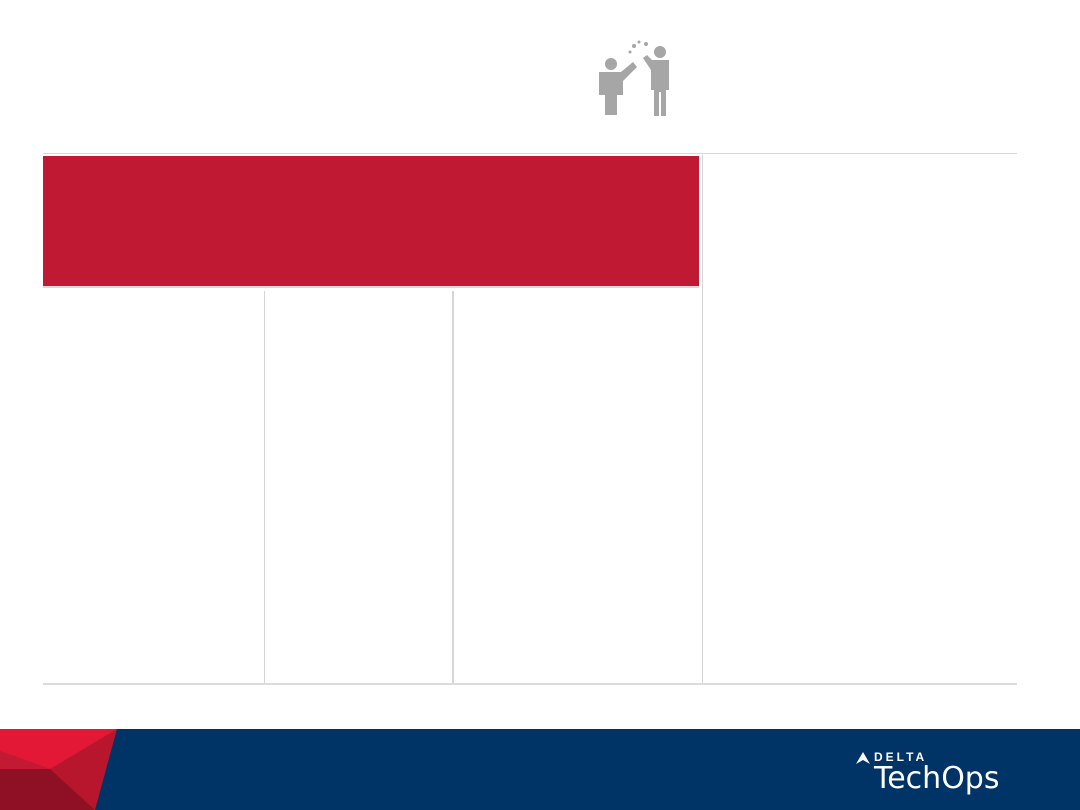 The height and width of the screenshot is (810, 1080). I want to click on brand-top-text: DELTA, so click(901, 757).